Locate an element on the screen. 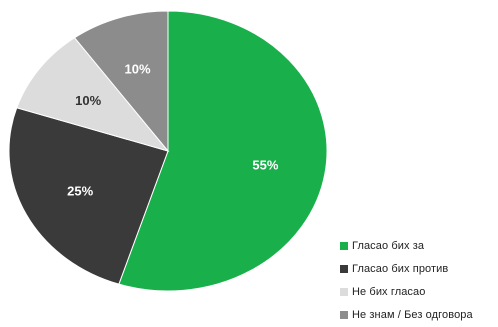 This screenshot has width=498, height=327. legend-swatch-would-not-vote is located at coordinates (344, 292).